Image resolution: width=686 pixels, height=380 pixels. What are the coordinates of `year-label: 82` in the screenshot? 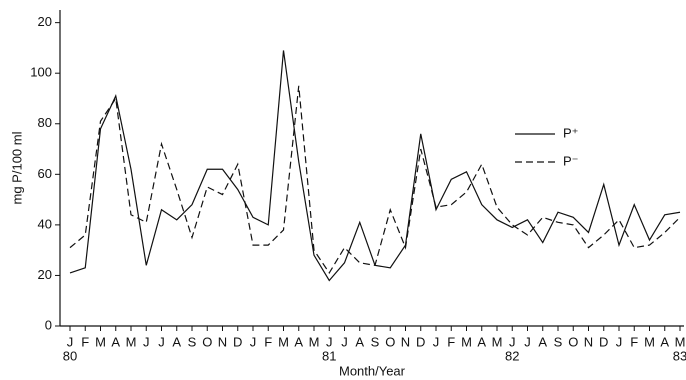 It's located at (512, 355).